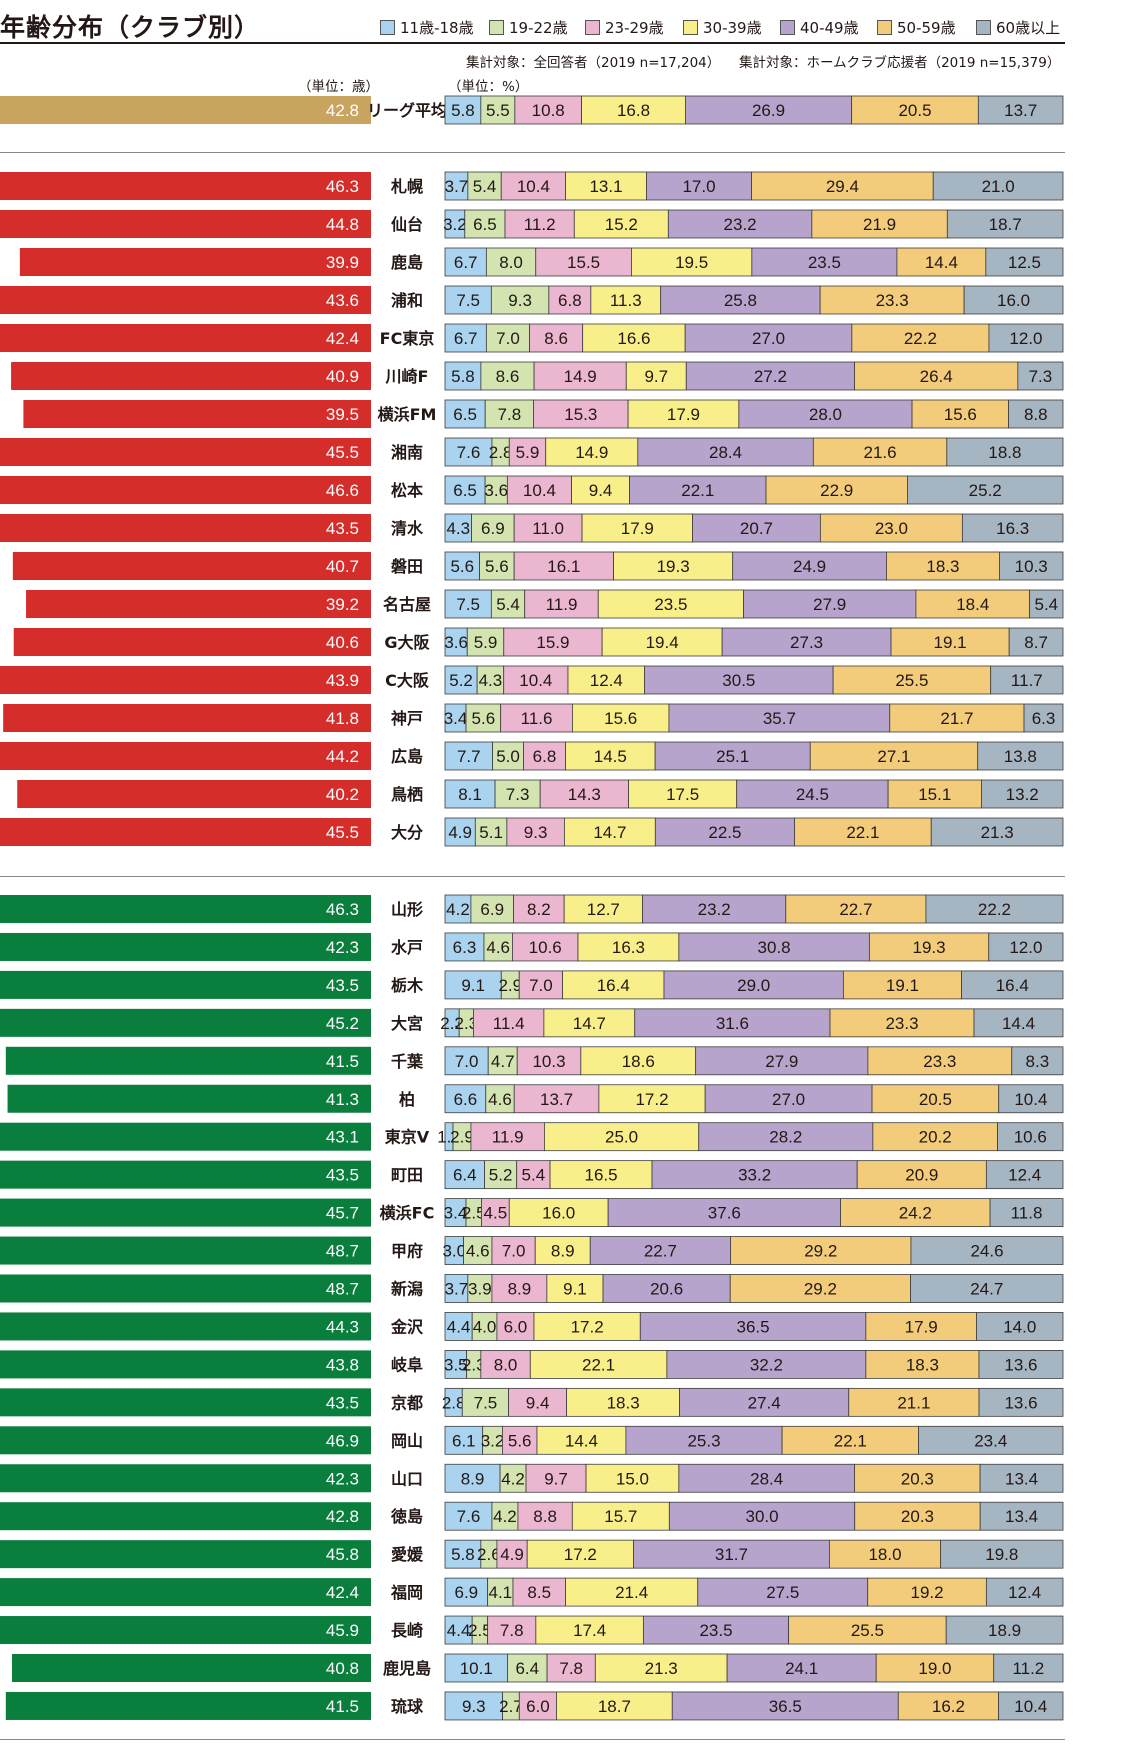  I want to click on dist-value-label: 6.4, so click(465, 1175).